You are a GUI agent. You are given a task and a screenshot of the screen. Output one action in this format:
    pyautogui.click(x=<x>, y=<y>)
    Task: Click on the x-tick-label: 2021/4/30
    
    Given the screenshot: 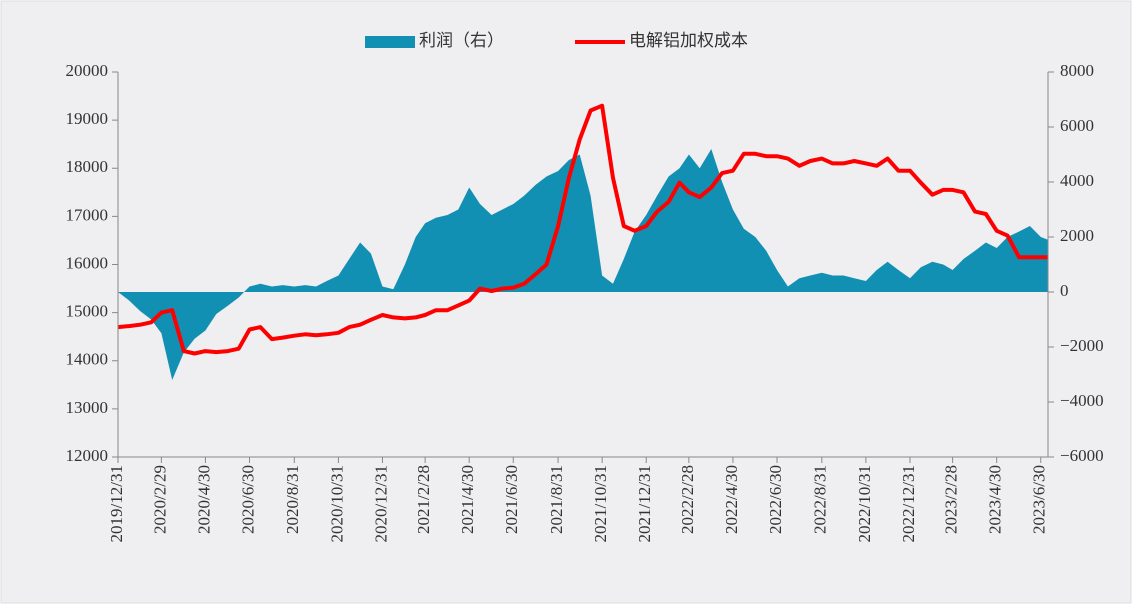 What is the action you would take?
    pyautogui.click(x=467, y=499)
    